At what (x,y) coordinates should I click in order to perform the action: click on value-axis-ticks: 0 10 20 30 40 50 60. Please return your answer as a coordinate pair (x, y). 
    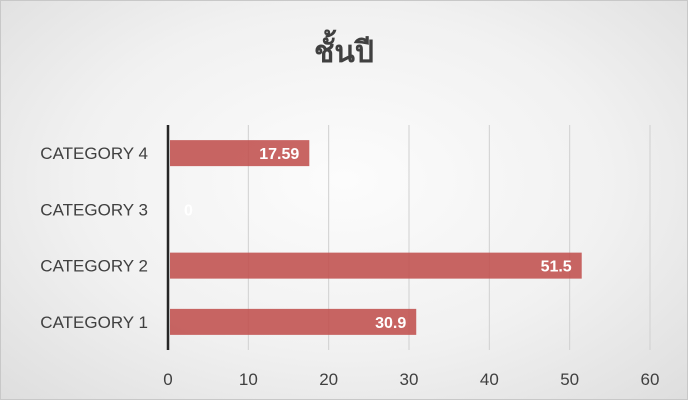
    Looking at the image, I should click on (411, 379).